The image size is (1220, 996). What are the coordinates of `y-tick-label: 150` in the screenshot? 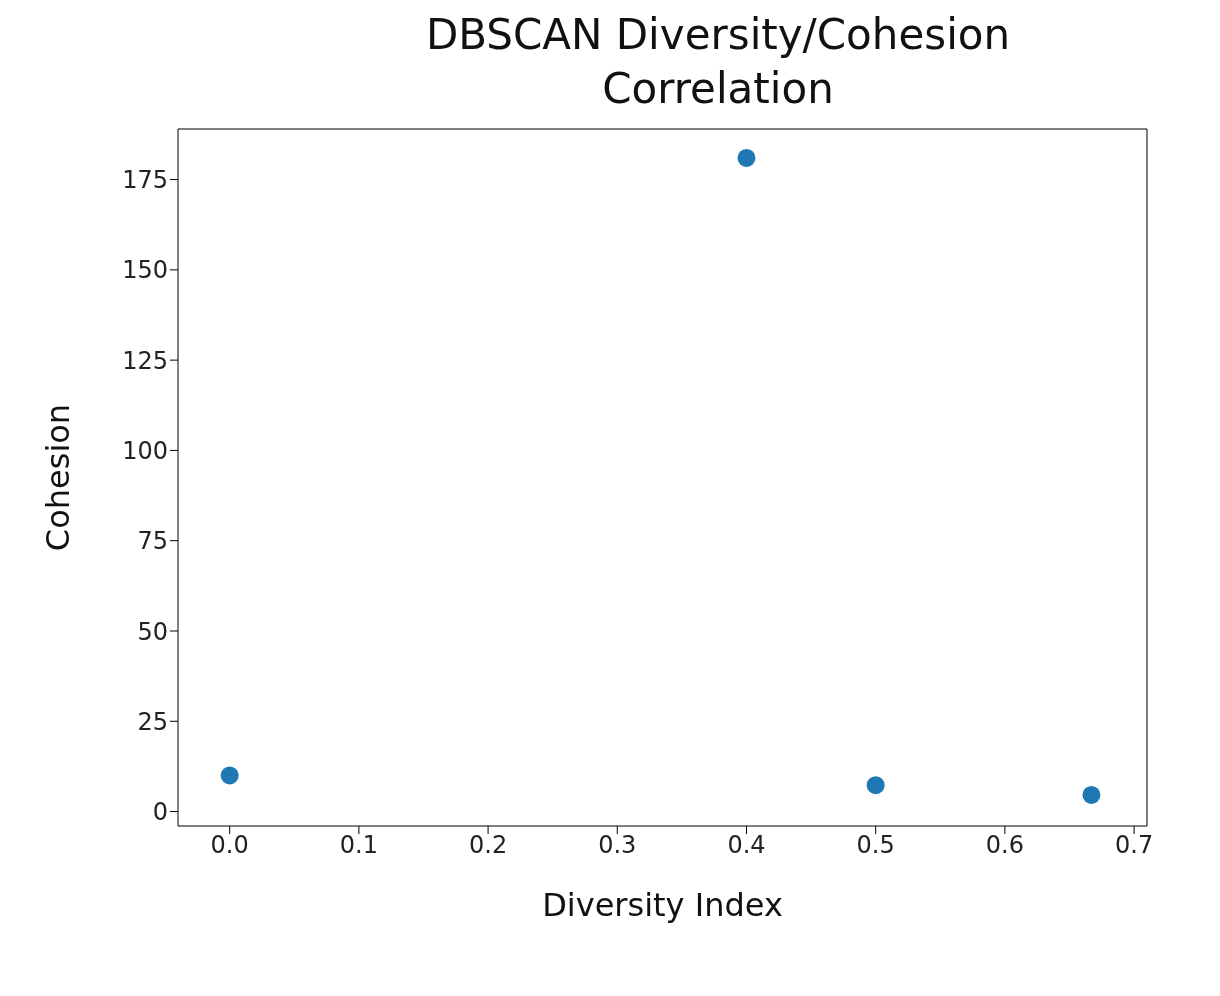 It's located at (145, 270).